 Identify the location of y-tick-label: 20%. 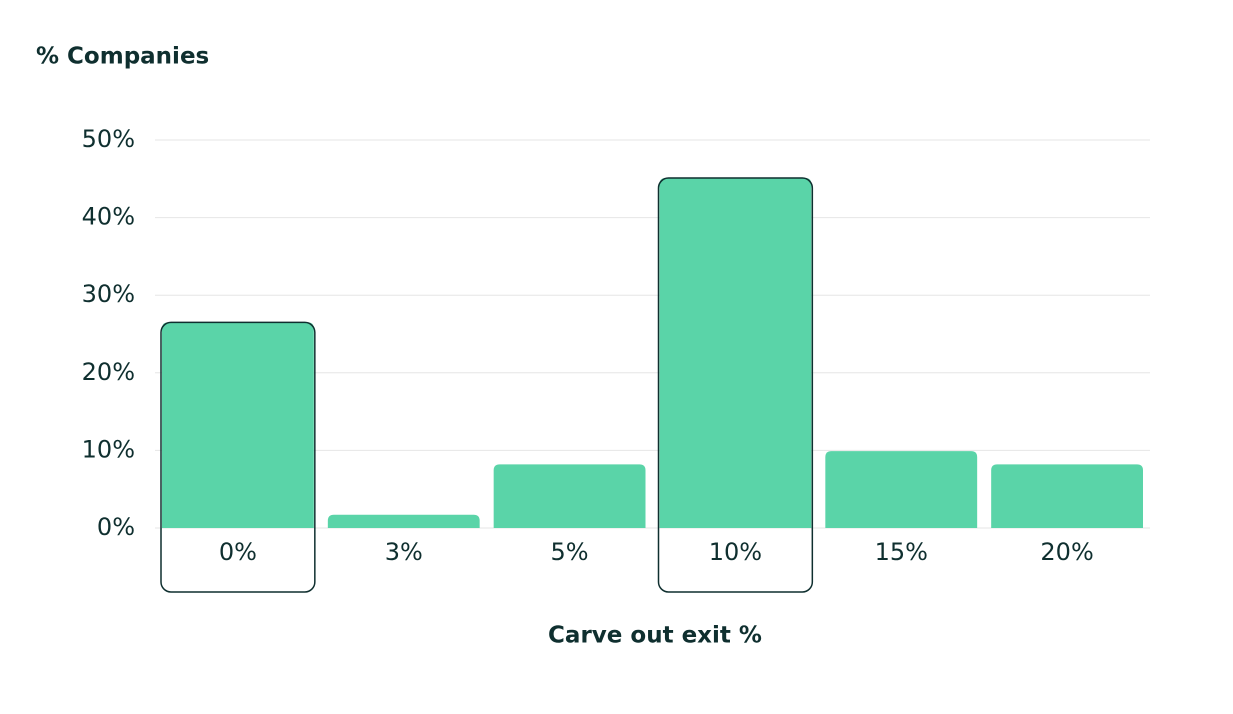
(108, 372).